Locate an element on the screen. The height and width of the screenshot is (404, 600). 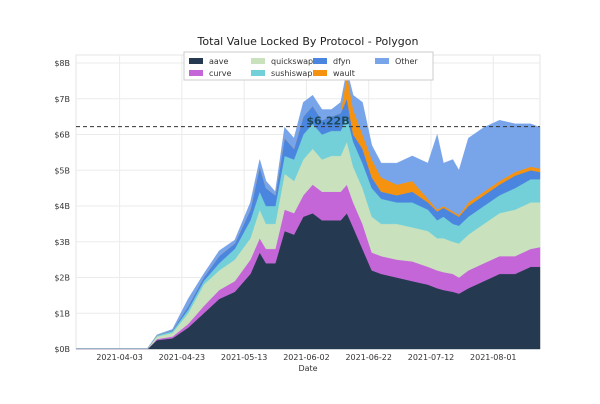
legend-swatch-curve is located at coordinates (196, 73).